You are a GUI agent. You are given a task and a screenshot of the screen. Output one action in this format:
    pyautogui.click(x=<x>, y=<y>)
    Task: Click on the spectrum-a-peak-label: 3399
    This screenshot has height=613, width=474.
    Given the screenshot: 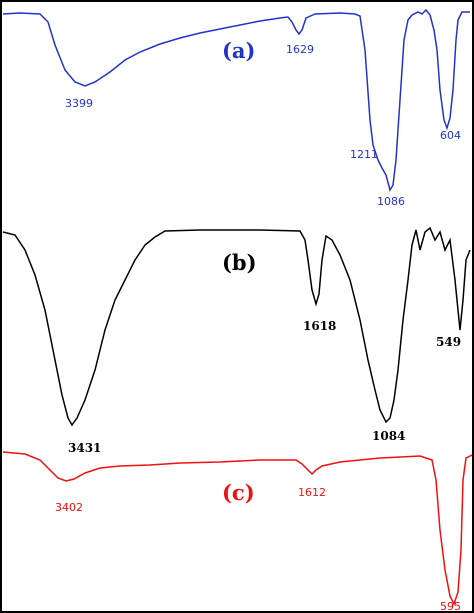 What is the action you would take?
    pyautogui.click(x=79, y=103)
    